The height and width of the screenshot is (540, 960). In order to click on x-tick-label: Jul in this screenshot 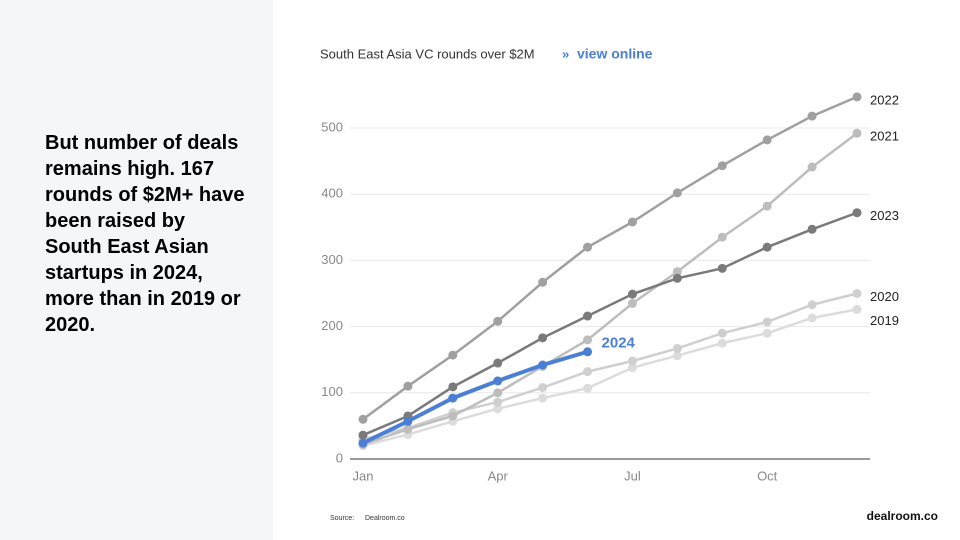, I will do `click(632, 475)`.